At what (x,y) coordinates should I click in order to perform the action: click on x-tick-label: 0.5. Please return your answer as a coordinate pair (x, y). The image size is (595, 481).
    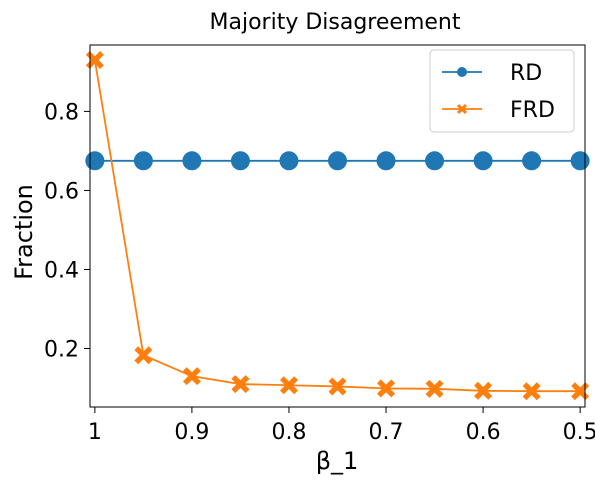
    Looking at the image, I should click on (579, 432).